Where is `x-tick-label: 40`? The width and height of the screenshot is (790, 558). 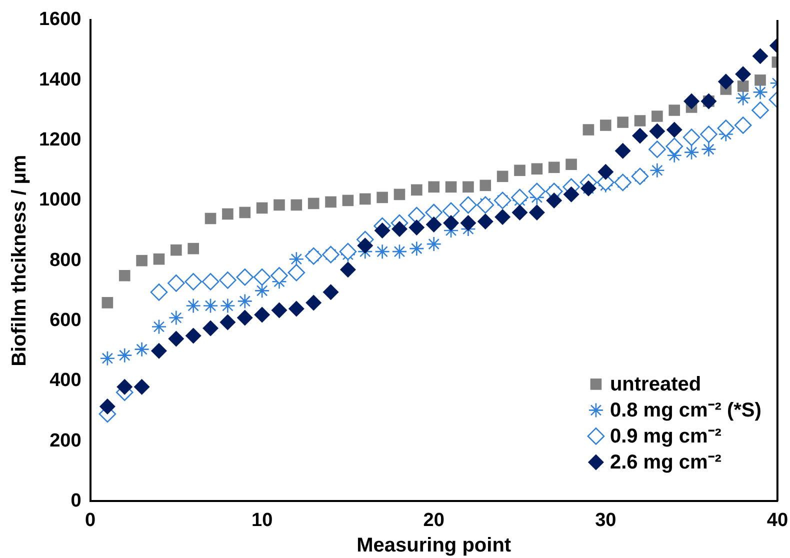
x-tick-label: 40 is located at coordinates (777, 520).